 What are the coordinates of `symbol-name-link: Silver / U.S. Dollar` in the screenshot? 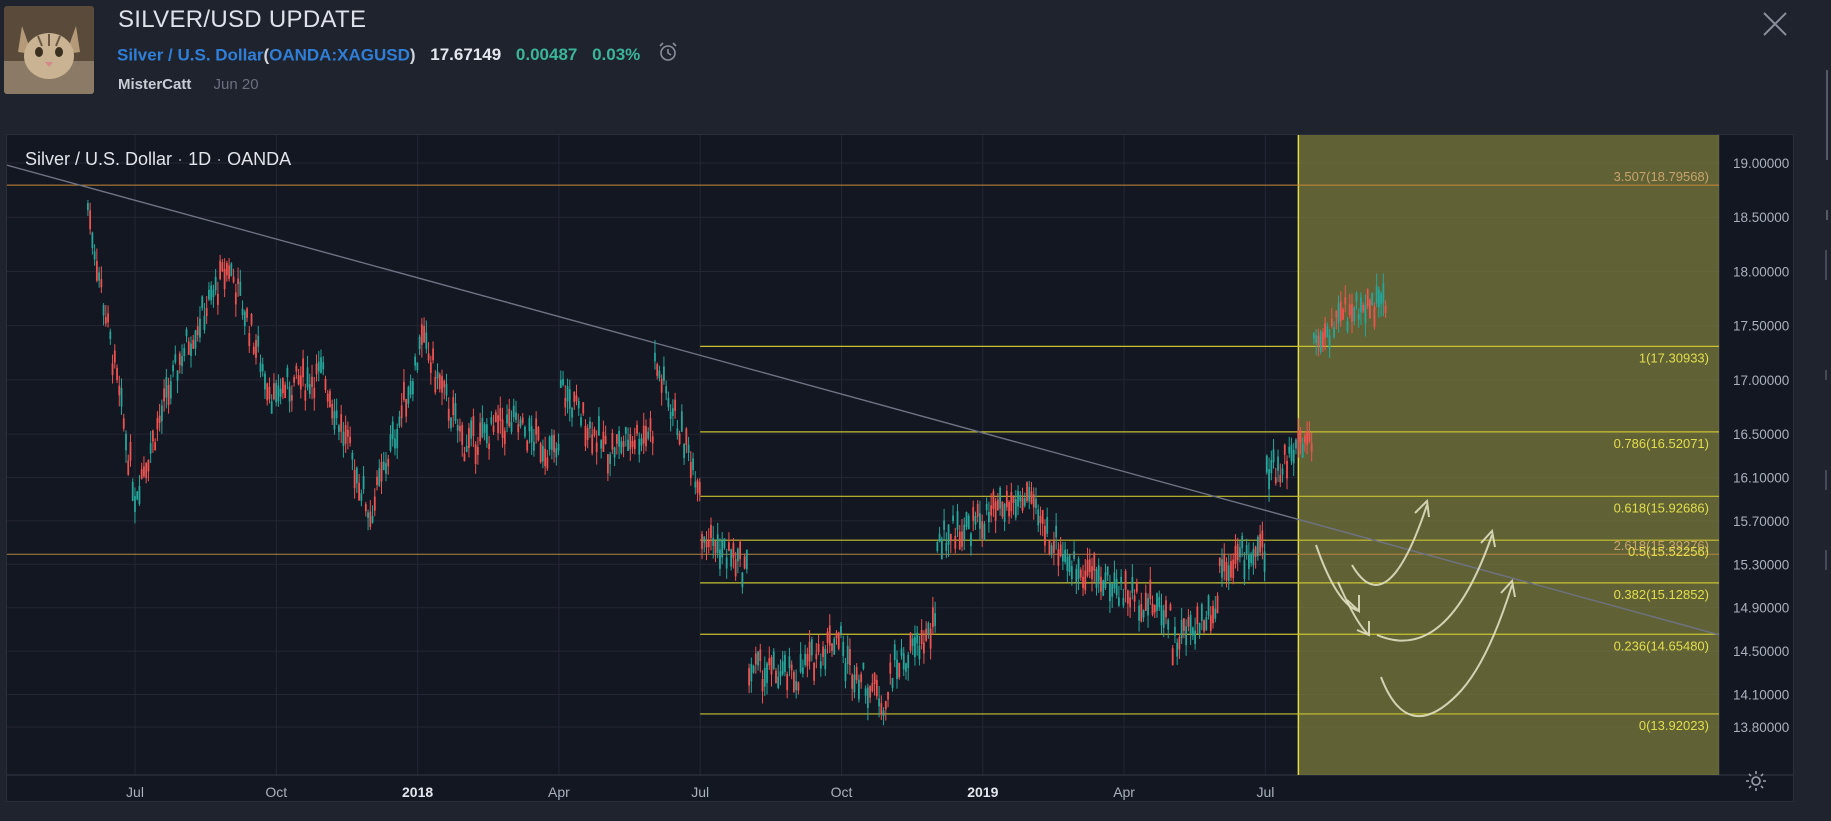 It's located at (190, 55).